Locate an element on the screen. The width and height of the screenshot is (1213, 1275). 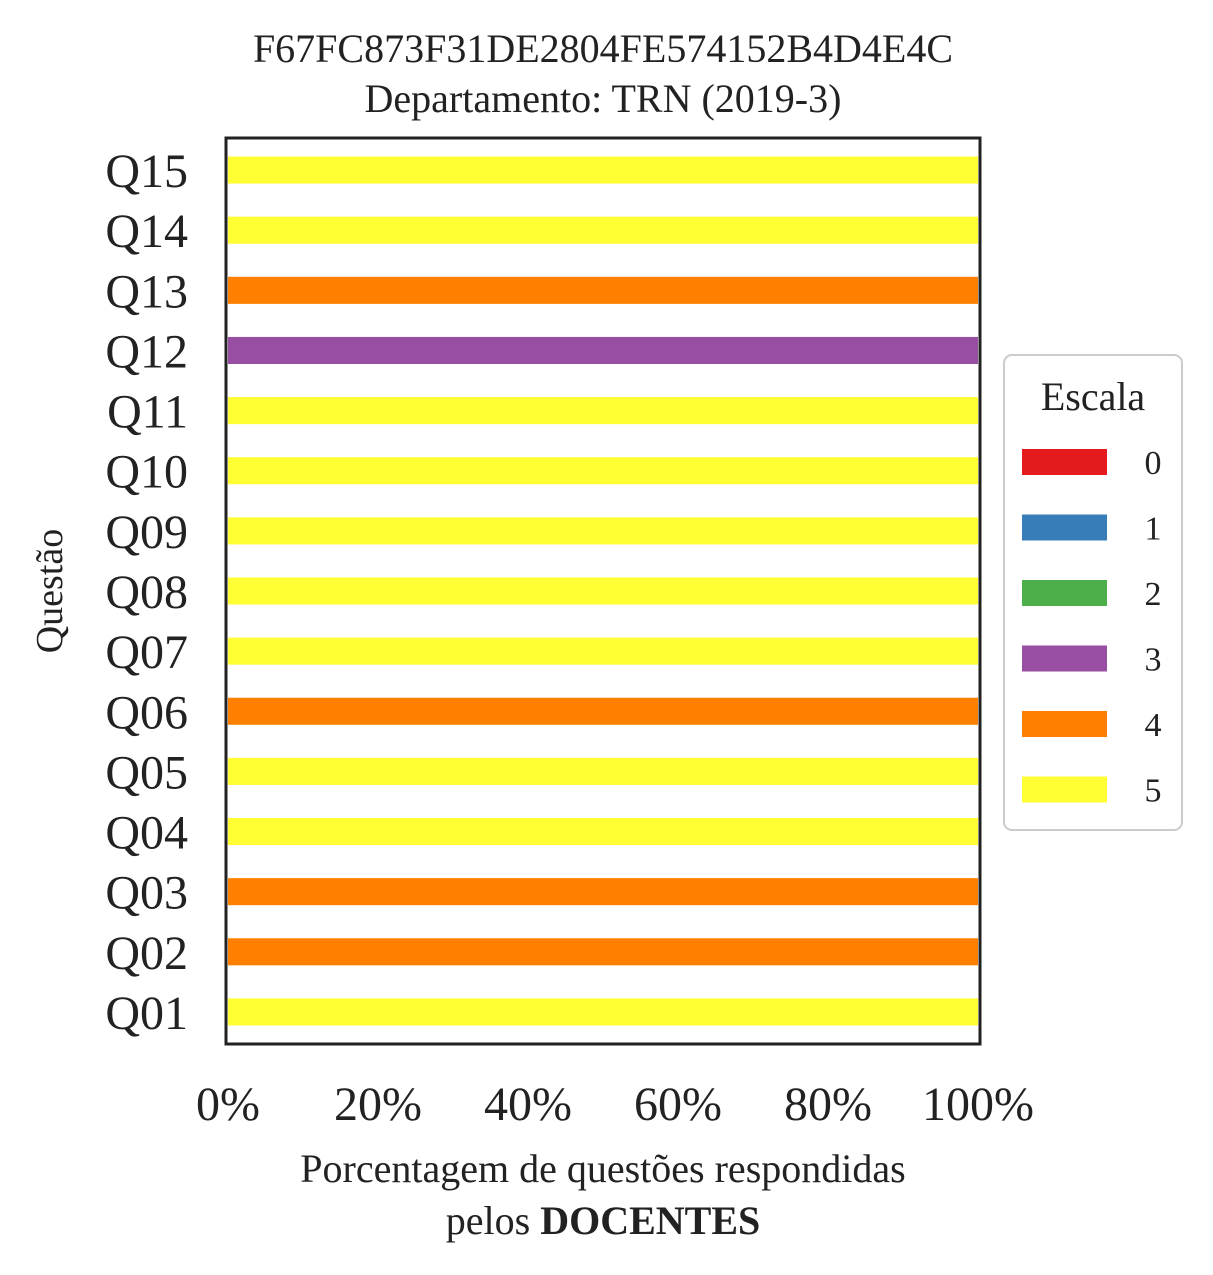
legend-label-0: 0 is located at coordinates (1153, 463).